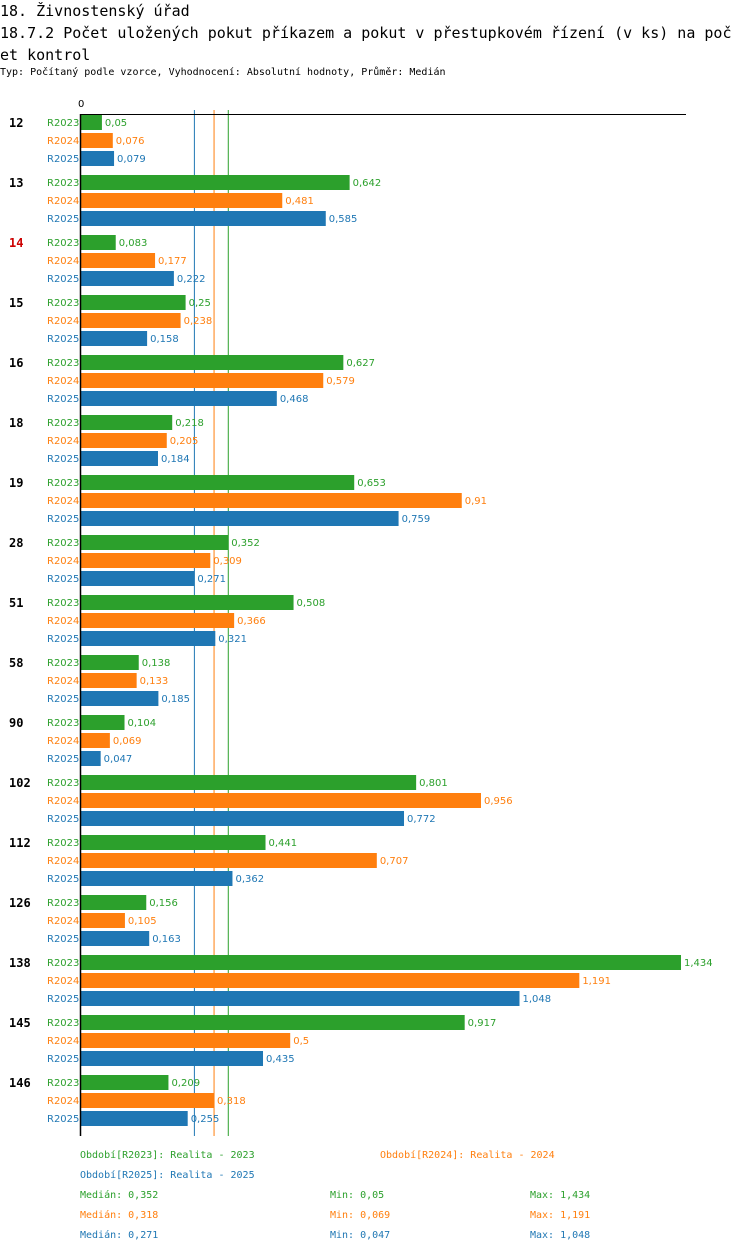  I want to click on value-label: 0,25, so click(200, 303).